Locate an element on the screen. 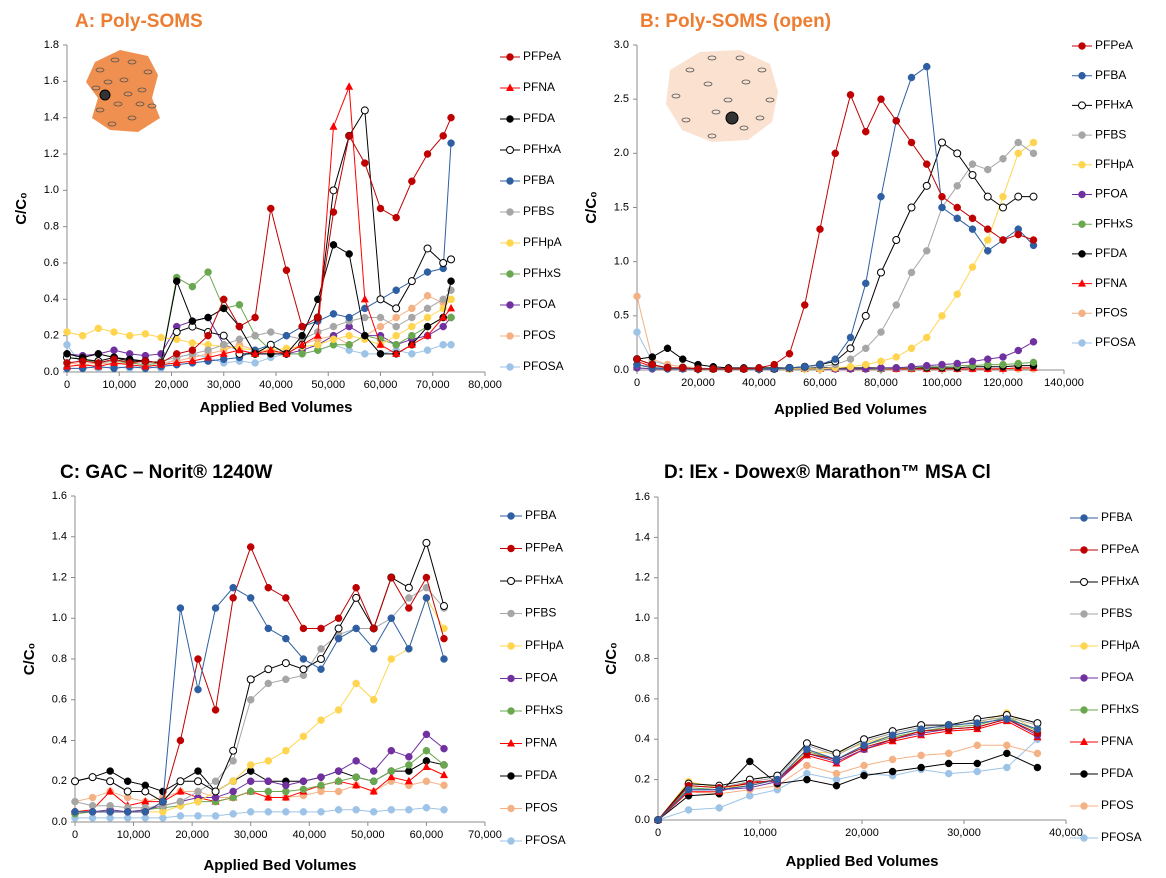 Image resolution: width=1166 pixels, height=878 pixels. legend-entry: PFHxA is located at coordinates (530, 149).